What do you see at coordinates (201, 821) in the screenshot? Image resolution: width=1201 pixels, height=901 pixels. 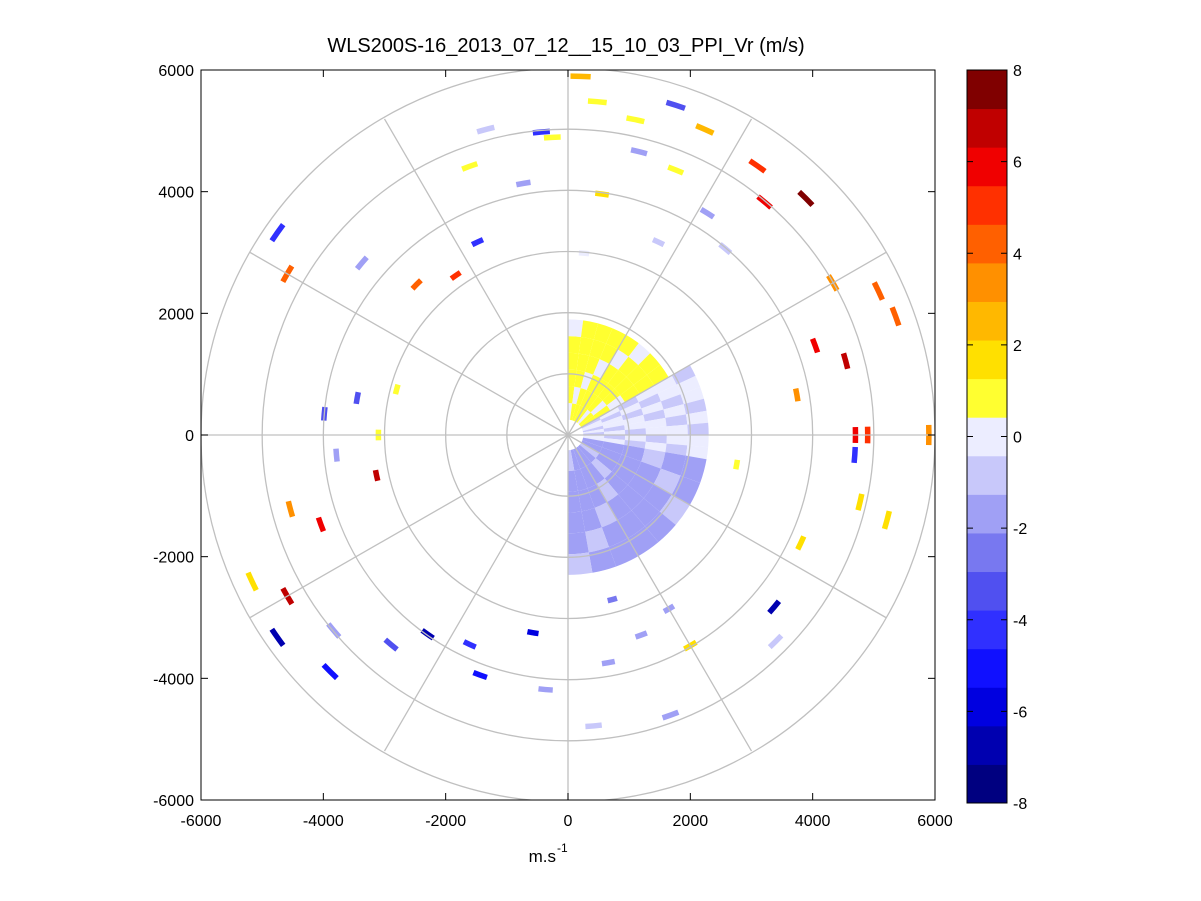 I see `x-tick-label: -6000` at bounding box center [201, 821].